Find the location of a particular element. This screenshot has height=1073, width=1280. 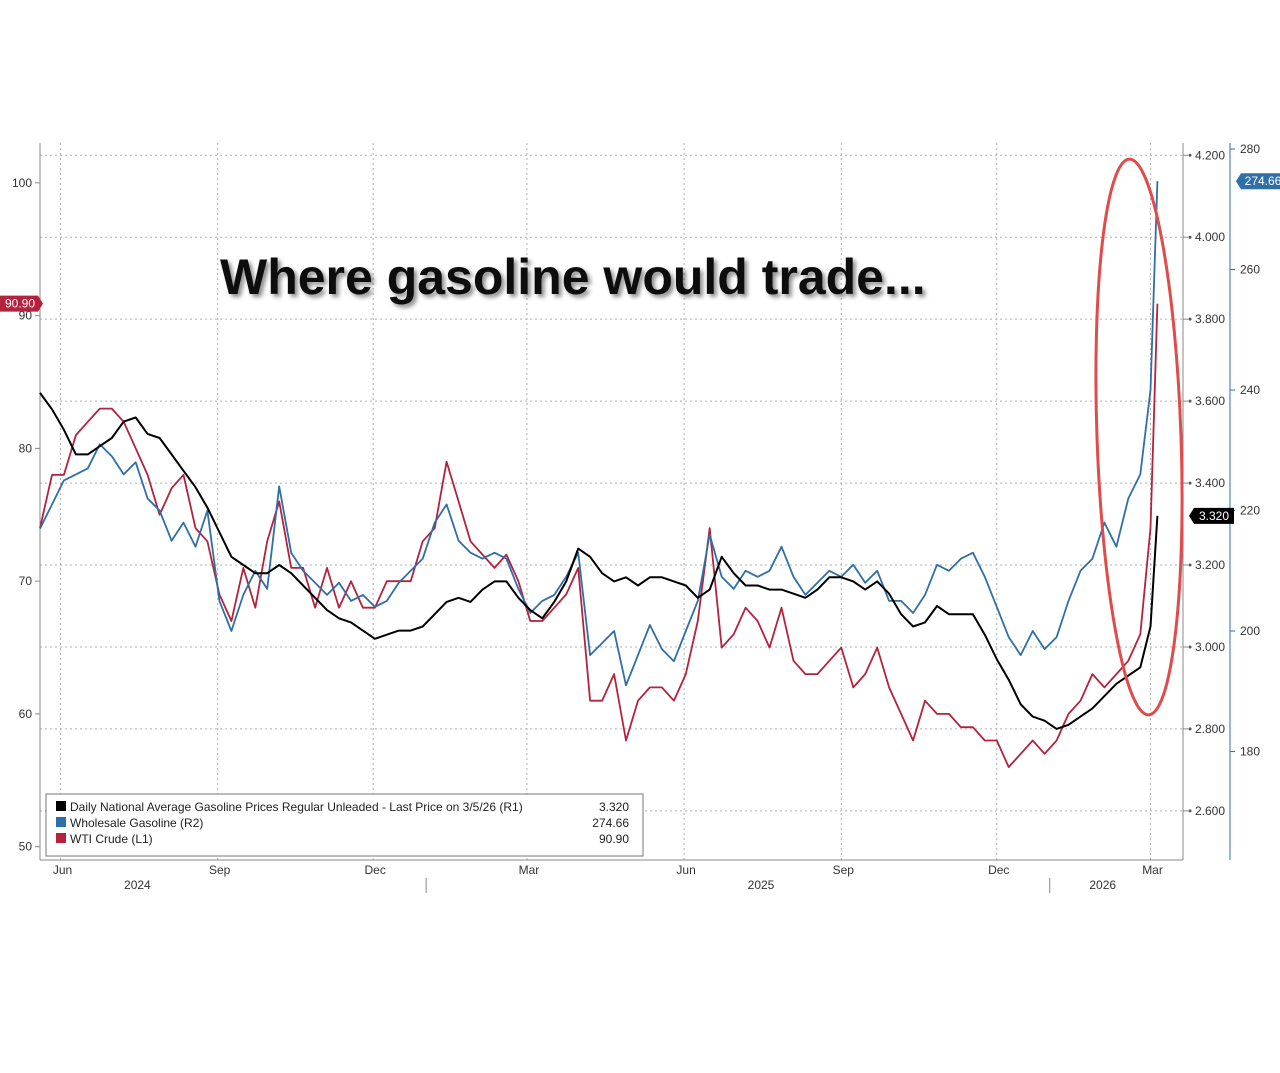

left-axis-tick-label: 90 is located at coordinates (26, 316).